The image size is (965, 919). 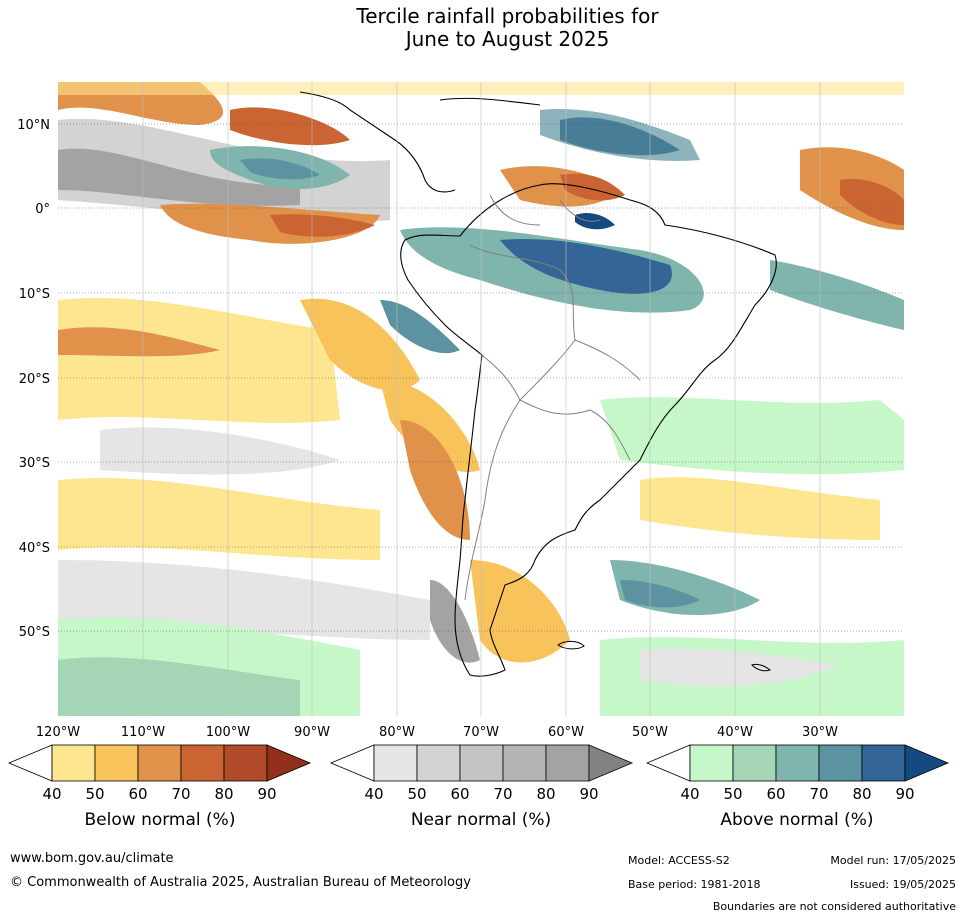 What do you see at coordinates (34, 632) in the screenshot?
I see `lat-label-50s: 50°S` at bounding box center [34, 632].